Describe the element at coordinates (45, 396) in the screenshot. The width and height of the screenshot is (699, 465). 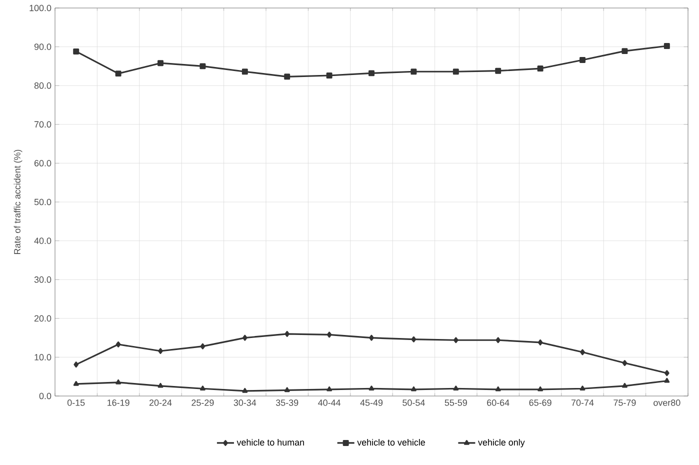
I see `y-tick-label: 0.0` at that location.